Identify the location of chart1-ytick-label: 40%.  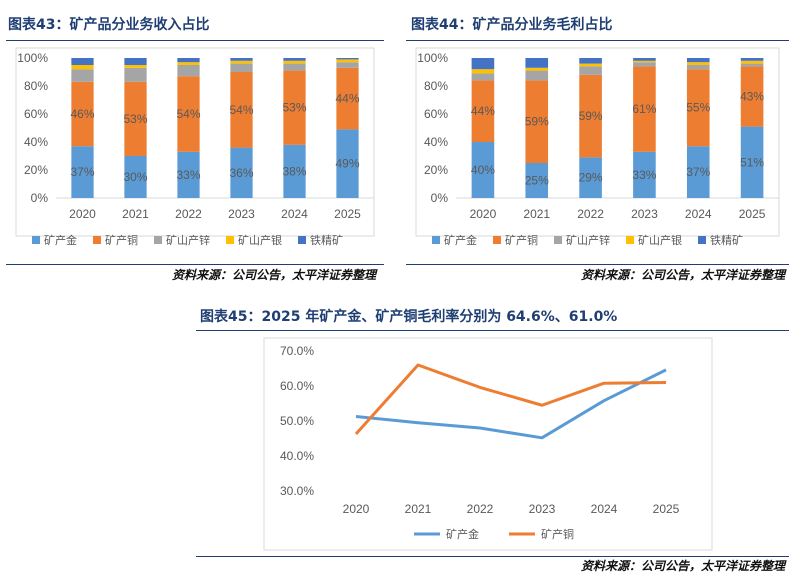
(36, 142).